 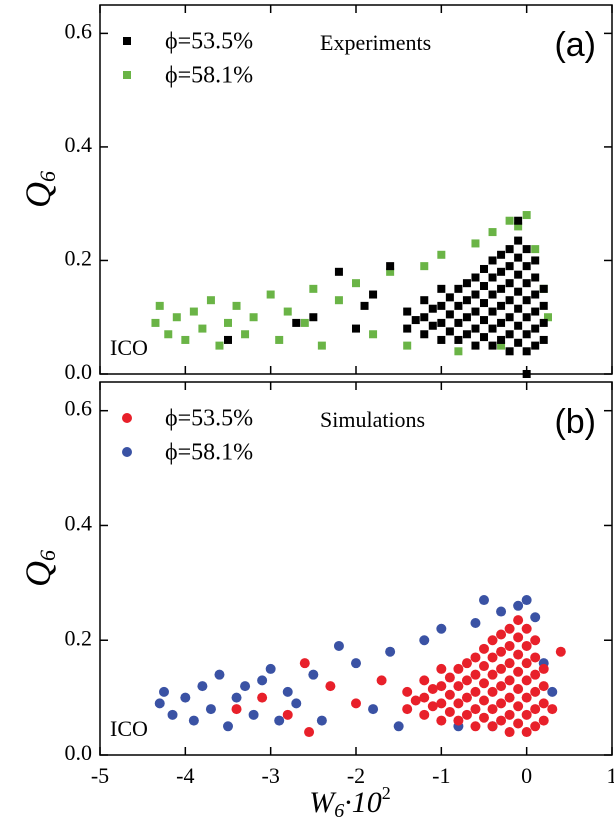 What do you see at coordinates (209, 453) in the screenshot?
I see `legend-label: ϕ=58.1%` at bounding box center [209, 453].